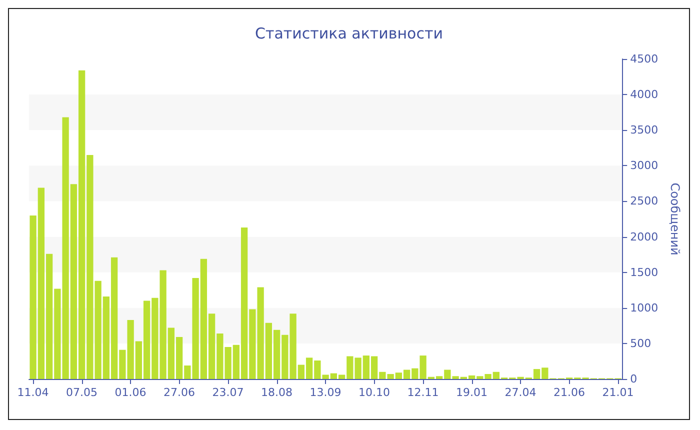 Image resolution: width=700 pixels, height=430 pixels. Describe the element at coordinates (644, 95) in the screenshot. I see `y-tick-label: 4000` at that location.